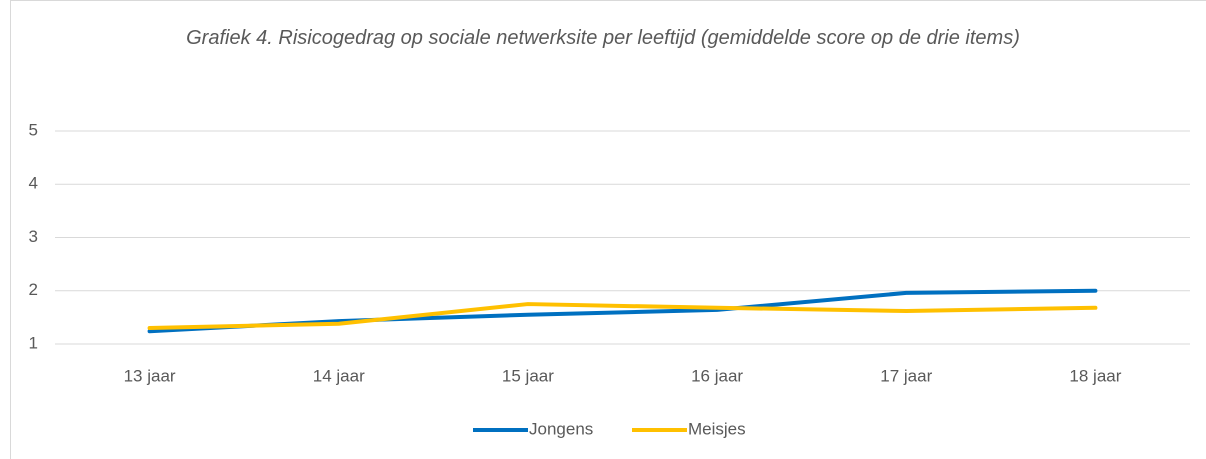 This screenshot has height=459, width=1206. I want to click on y-tick-label: 5, so click(33, 129).